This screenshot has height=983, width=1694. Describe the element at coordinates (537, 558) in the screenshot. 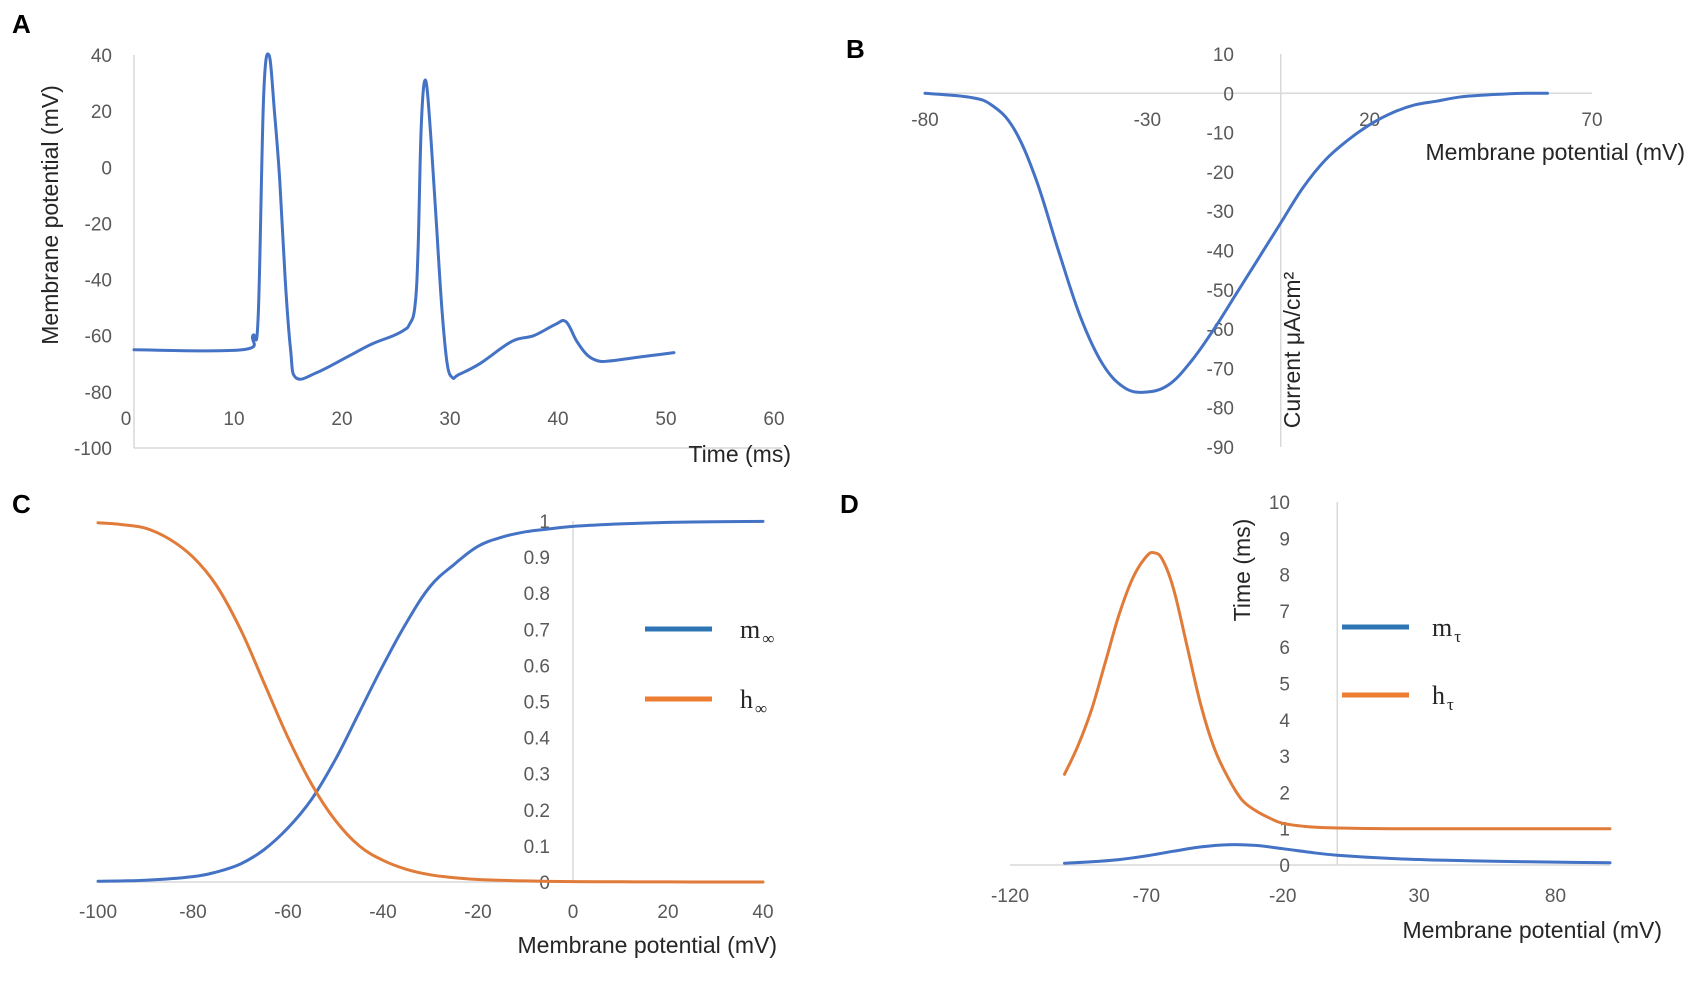

I see `y-tick-label: 0.9` at that location.